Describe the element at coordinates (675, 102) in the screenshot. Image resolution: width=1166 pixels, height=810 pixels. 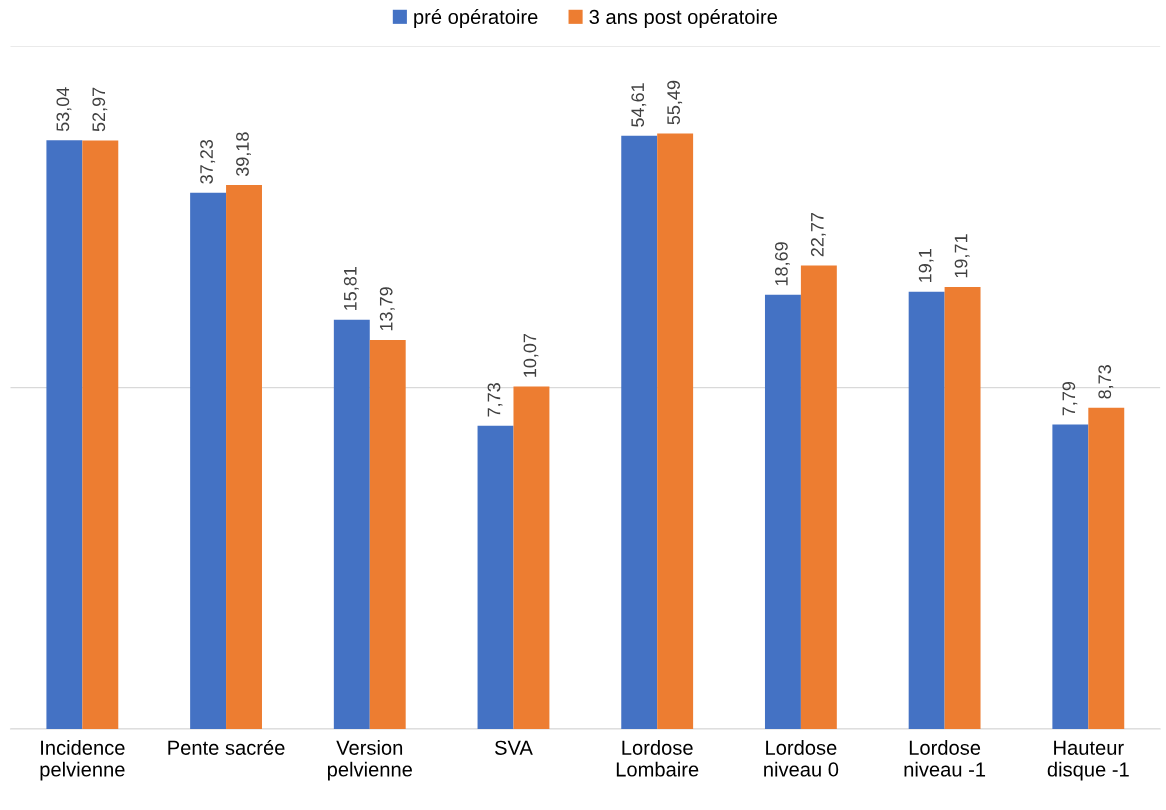
I see `data-label: 55,49` at that location.